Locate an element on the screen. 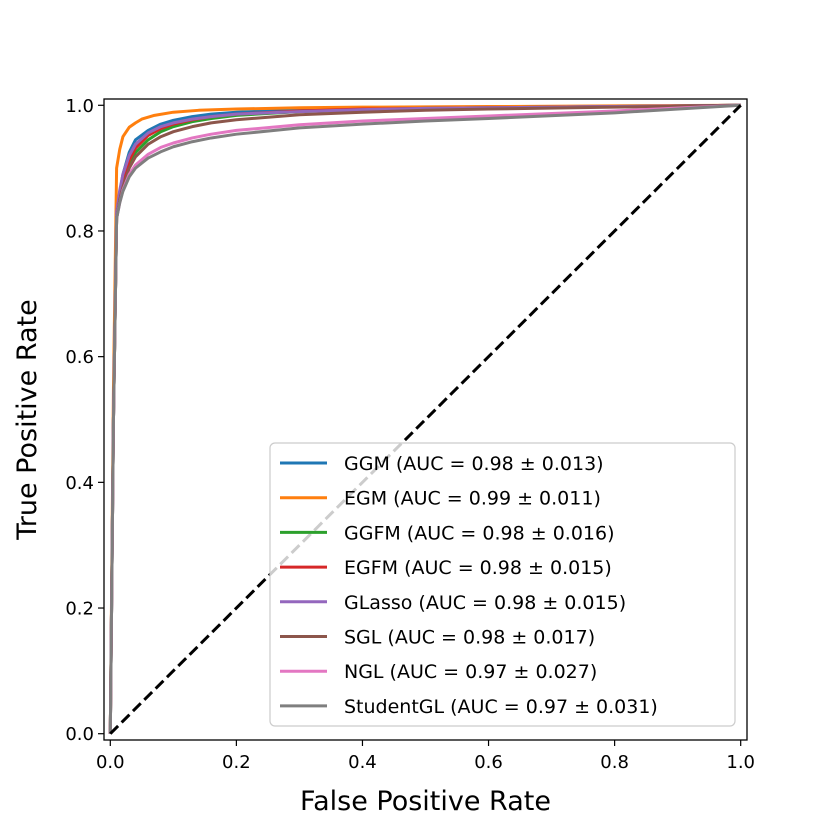 The height and width of the screenshot is (830, 830). legend-label-7: StudentGL (AUC = 0.97 ± 0.031) is located at coordinates (501, 707).